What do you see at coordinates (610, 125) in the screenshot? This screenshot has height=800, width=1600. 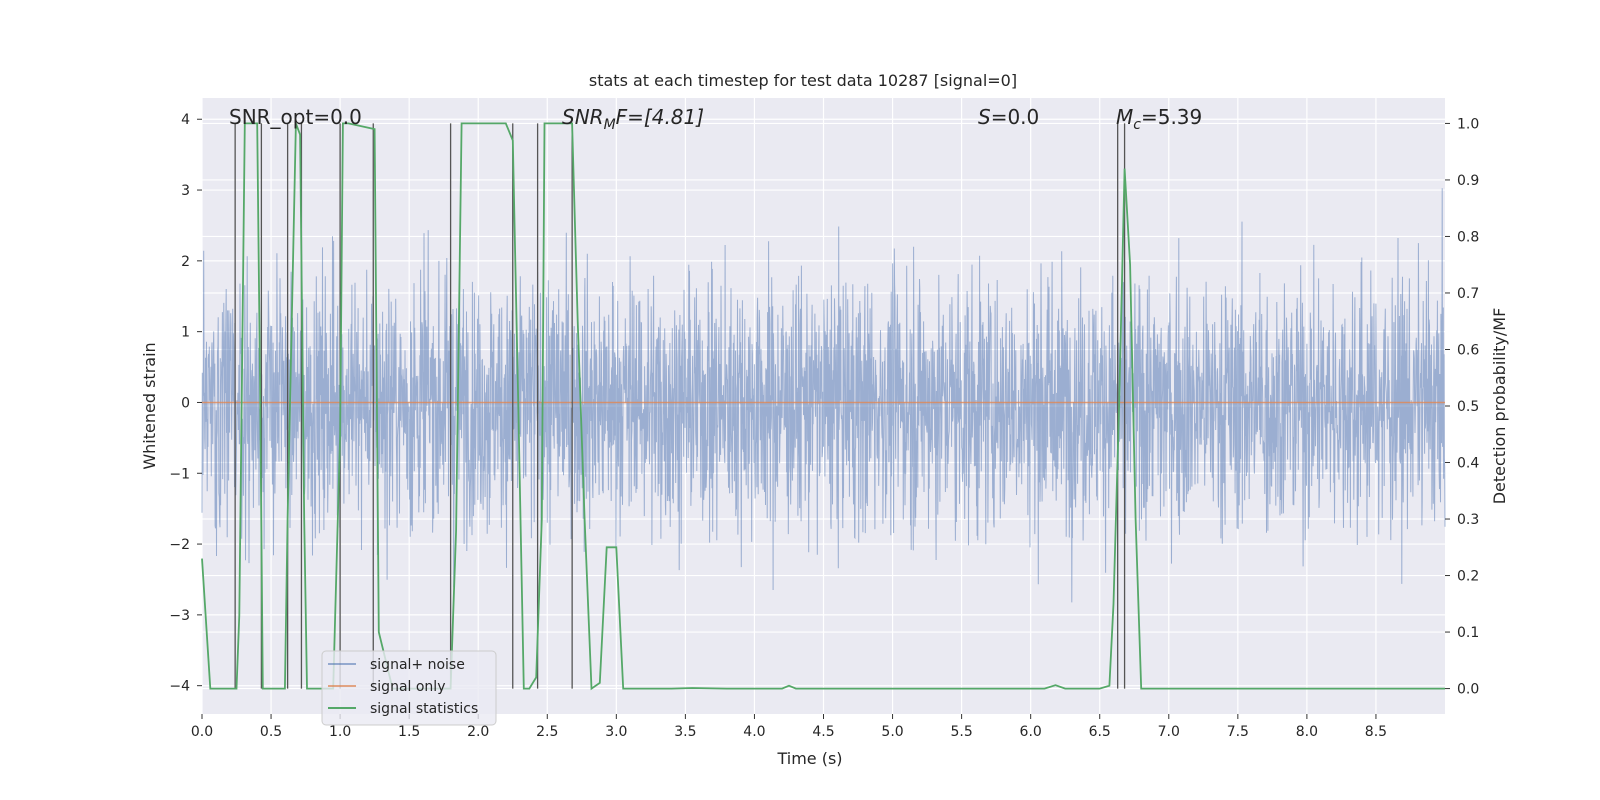 I see `annotation-snr-mf-sub: M` at bounding box center [610, 125].